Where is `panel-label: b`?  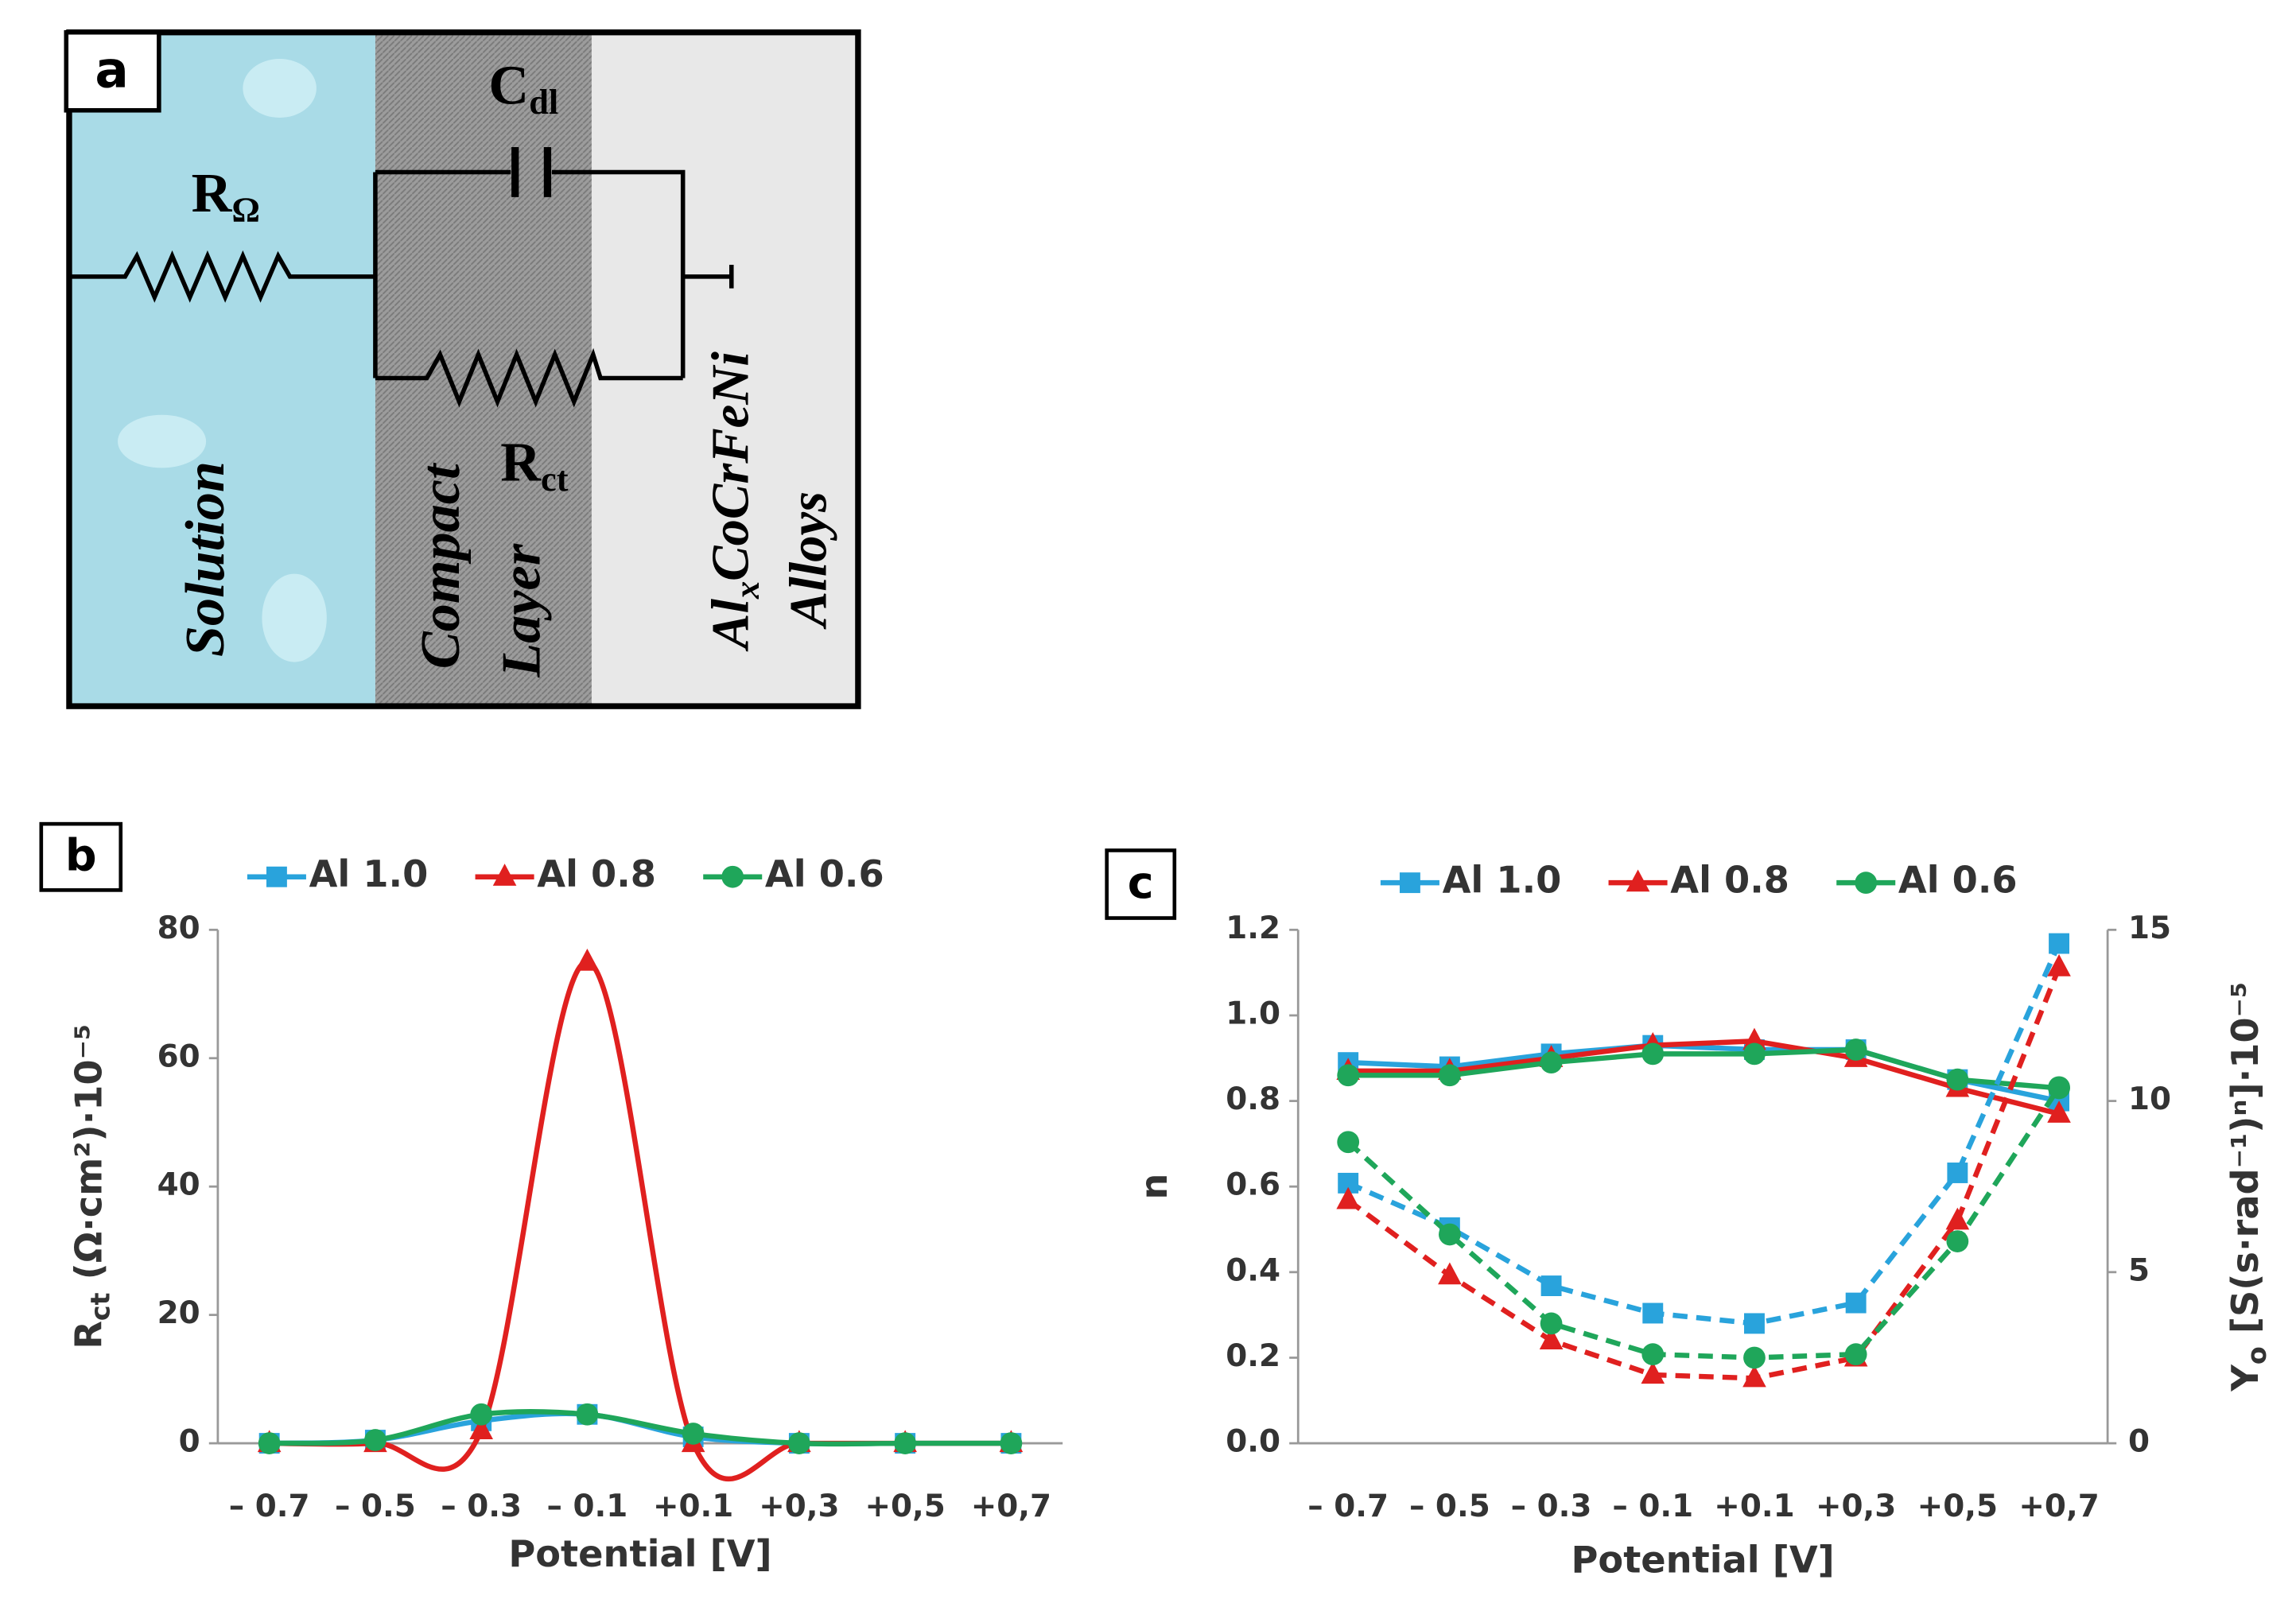 panel-label: b is located at coordinates (81, 856).